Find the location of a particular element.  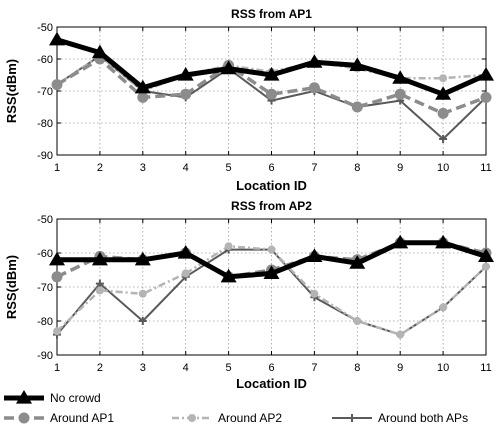

legend-label: Around AP2 is located at coordinates (250, 418).